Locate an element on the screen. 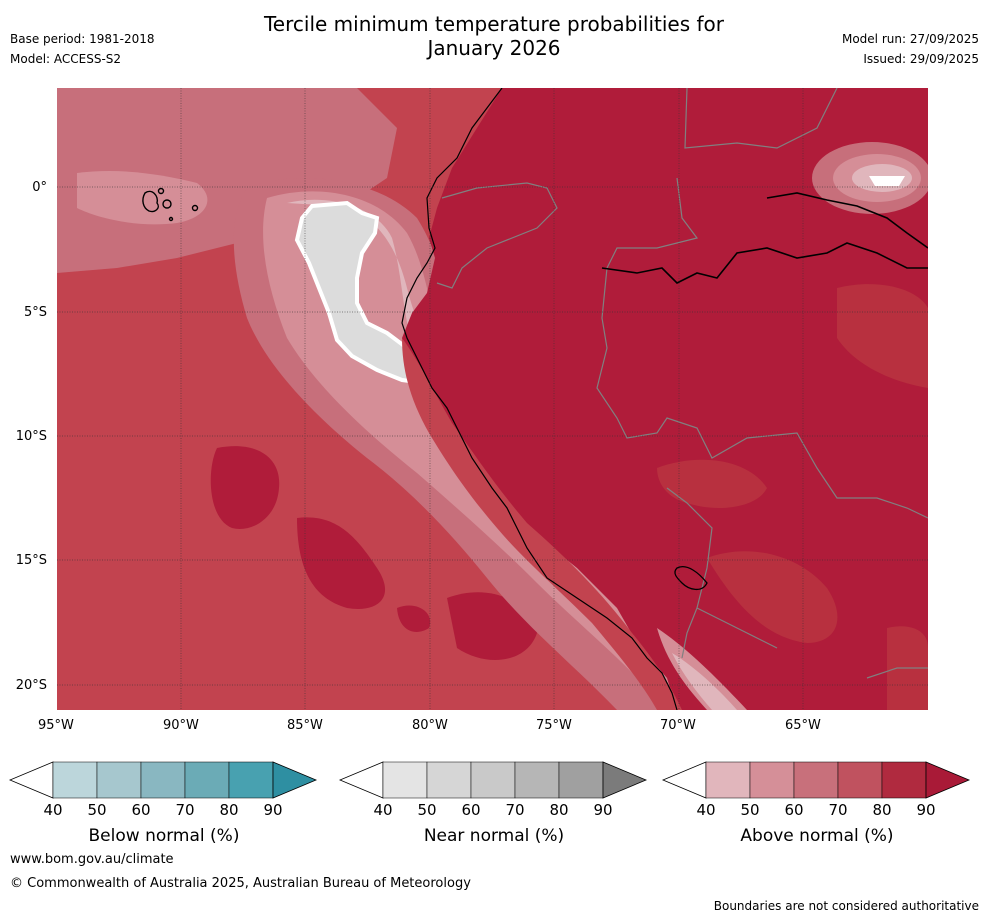 This screenshot has width=988, height=919. cb-above-tick-40: 40 is located at coordinates (706, 810).